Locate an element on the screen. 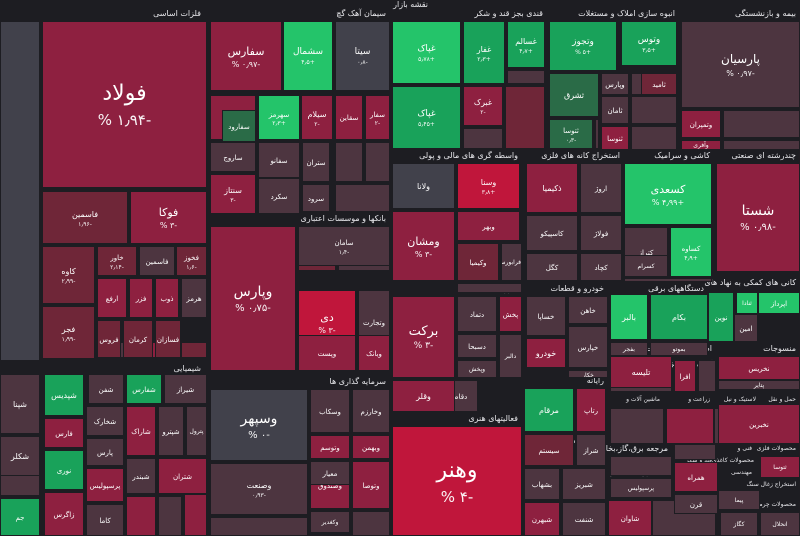 This screenshot has height=536, width=800. stock-tile: سکرد is located at coordinates (279, 196).